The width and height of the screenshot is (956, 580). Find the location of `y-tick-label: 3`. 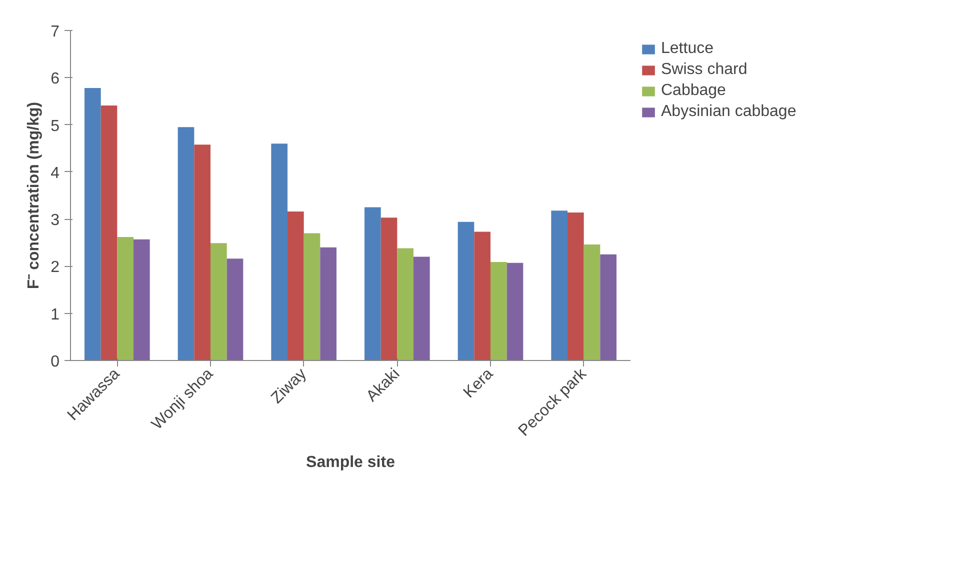

y-tick-label: 3 is located at coordinates (55, 221).